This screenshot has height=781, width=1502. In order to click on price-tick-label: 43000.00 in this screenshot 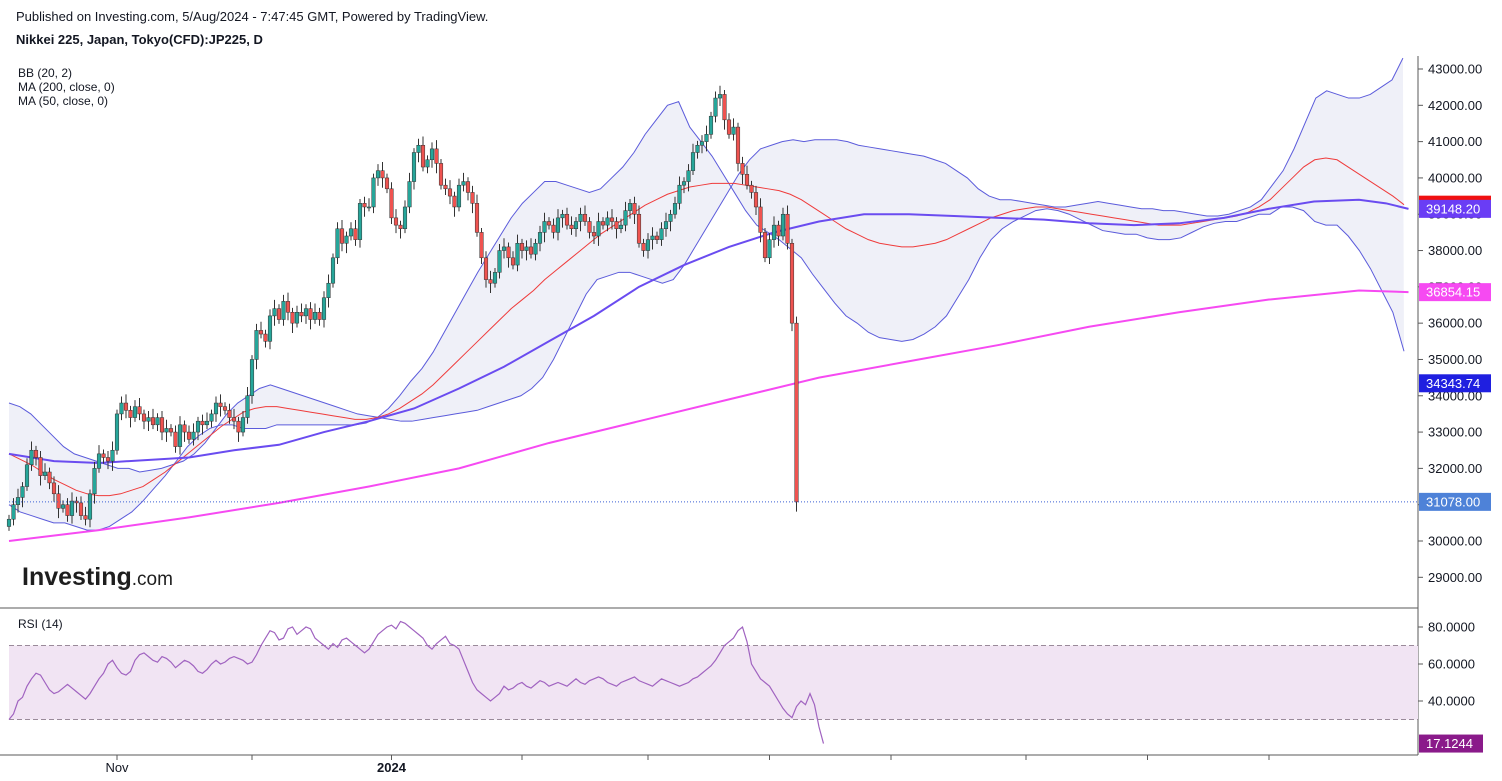, I will do `click(1455, 69)`.